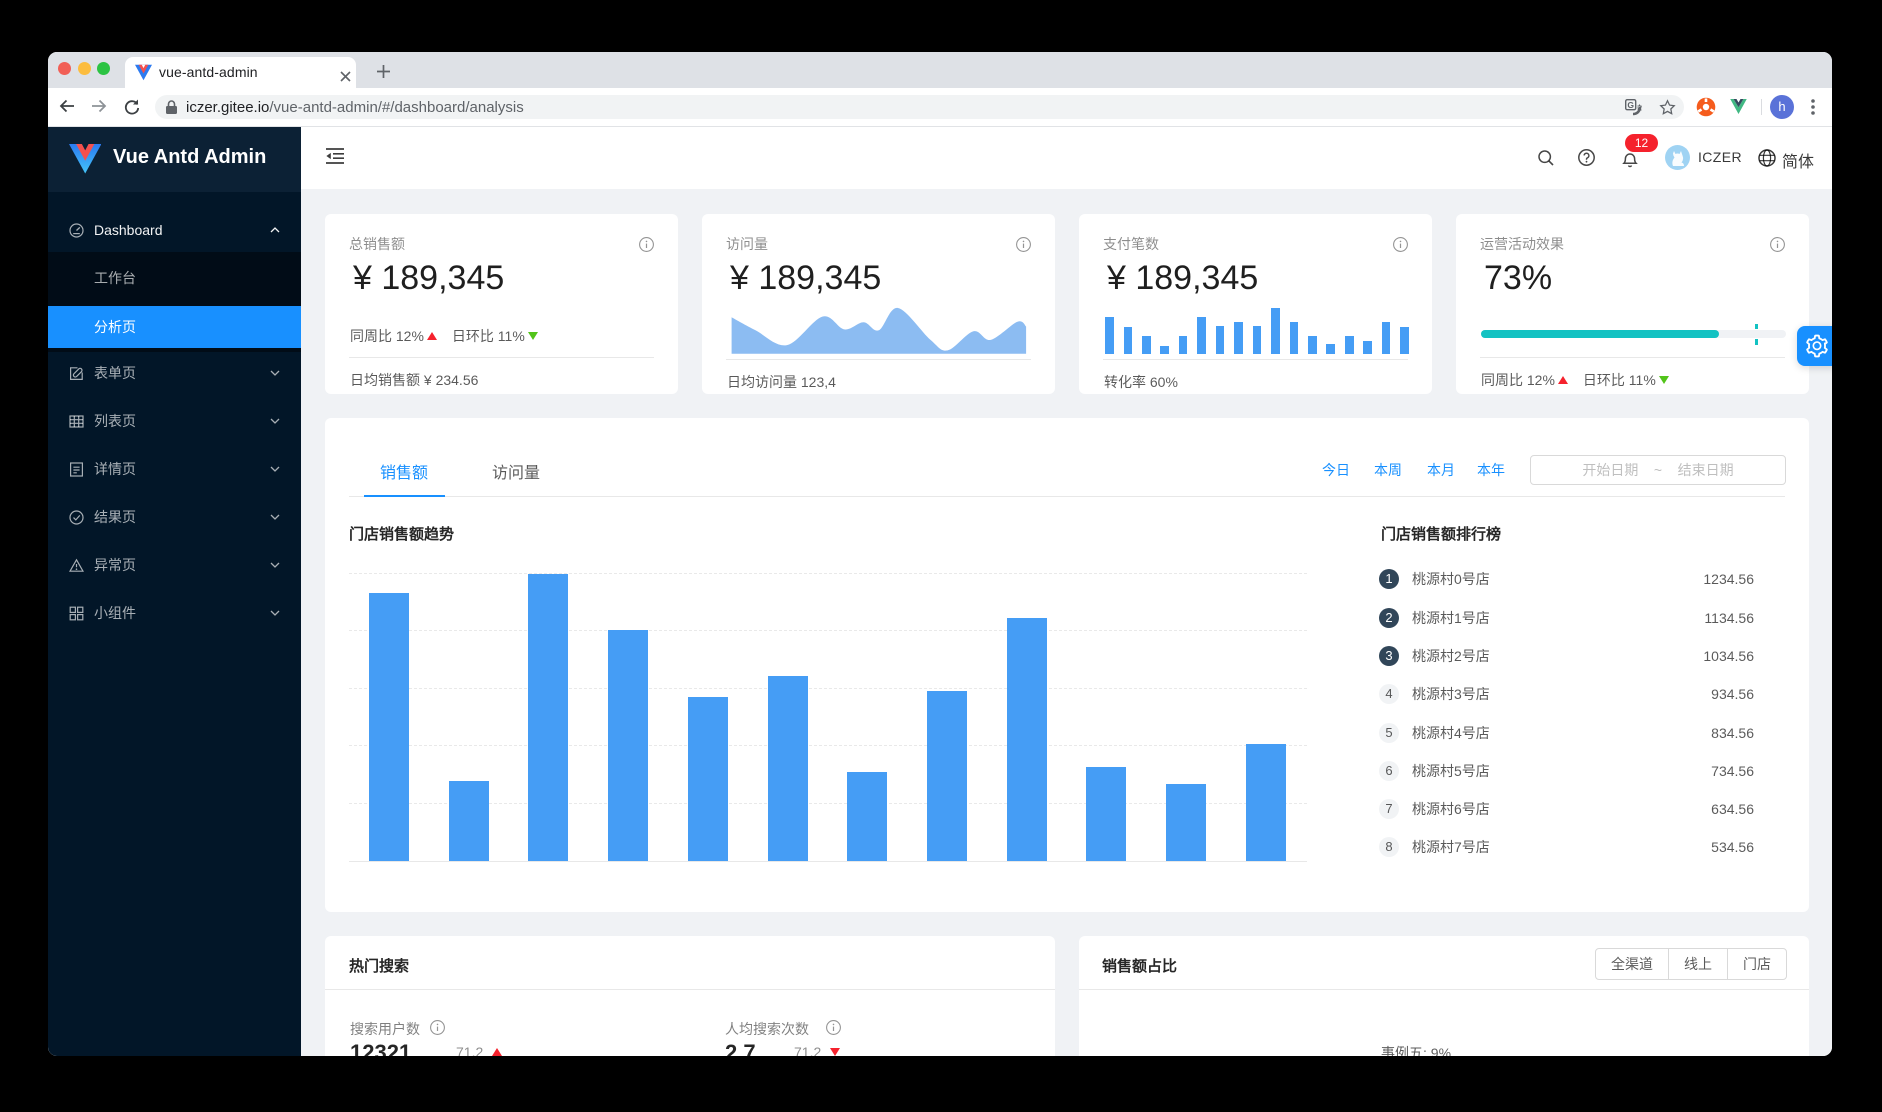 Image resolution: width=1882 pixels, height=1112 pixels. Describe the element at coordinates (1630, 105) in the screenshot. I see `svg-text: G` at that location.